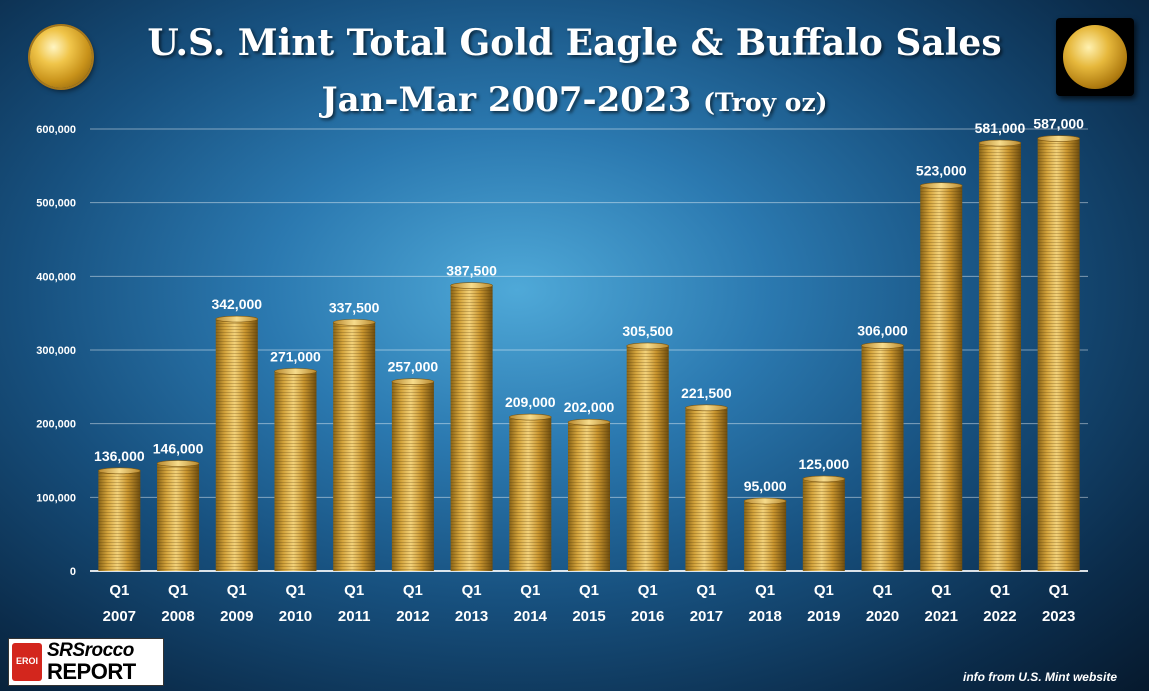  What do you see at coordinates (119, 456) in the screenshot?
I see `data-label: 136,000` at bounding box center [119, 456].